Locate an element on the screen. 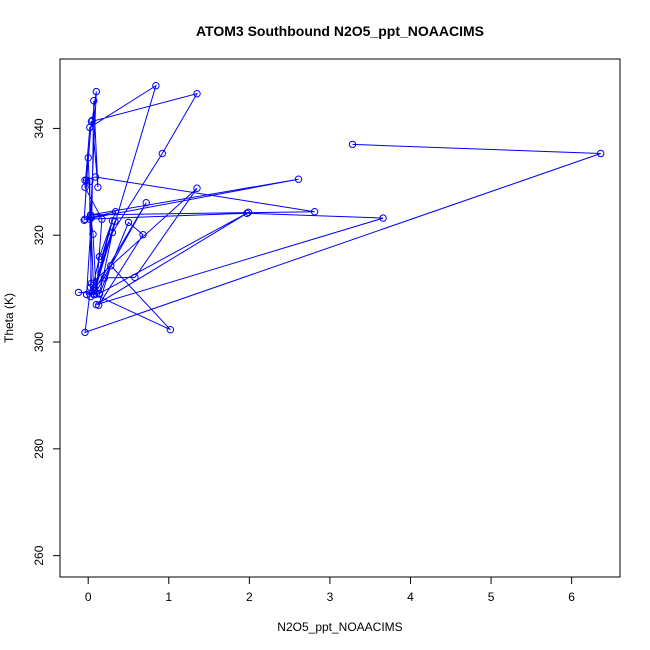 The image size is (650, 650). x-tick-label: 3 is located at coordinates (330, 597).